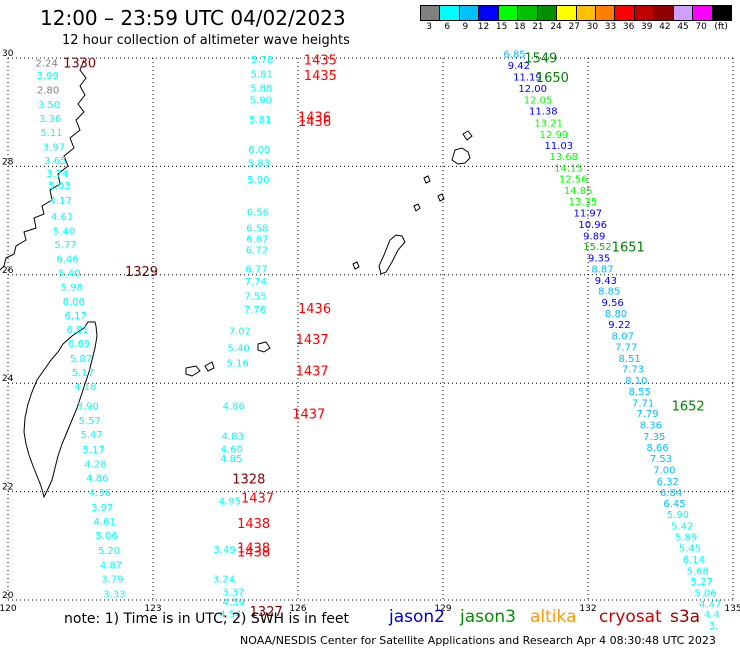  What do you see at coordinates (556, 27) in the screenshot?
I see `color-scale-label: 24` at bounding box center [556, 27].